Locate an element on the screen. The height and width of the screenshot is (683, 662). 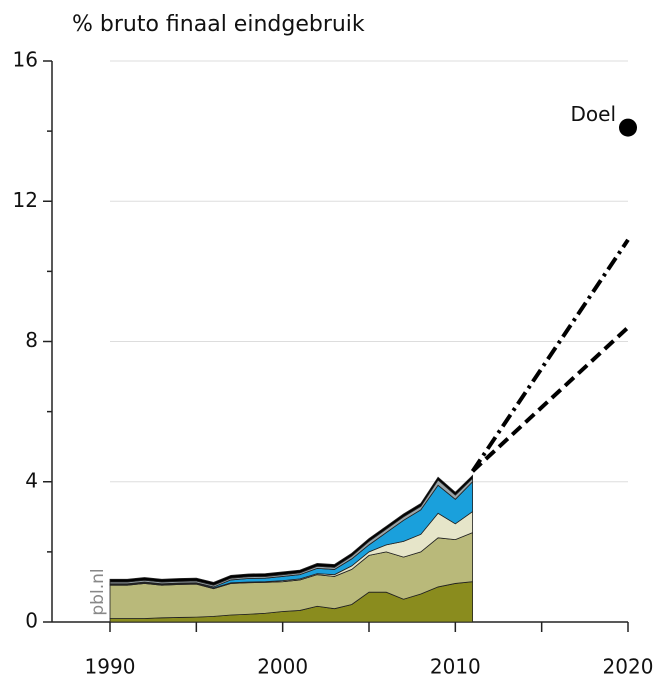
watermark: pbl.nl is located at coordinates (98, 591).